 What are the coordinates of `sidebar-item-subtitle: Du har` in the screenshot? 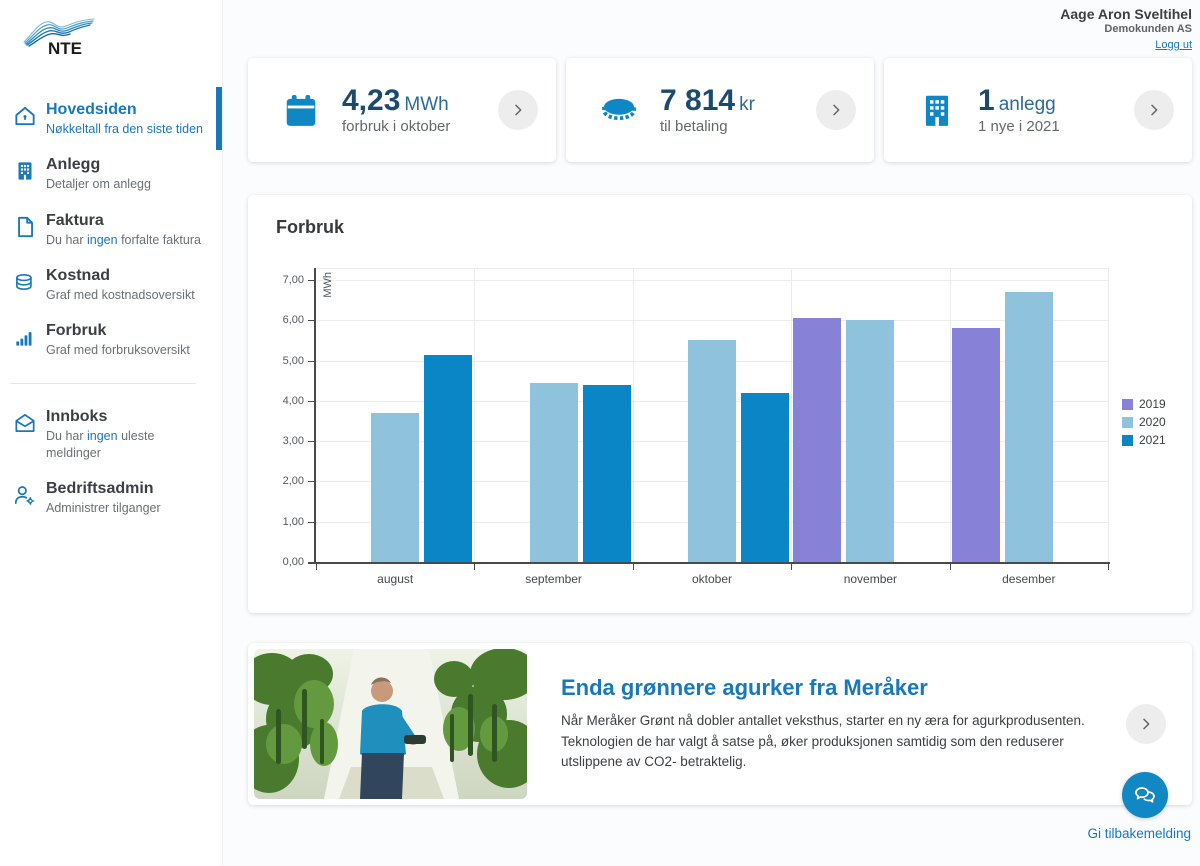 It's located at (66, 436).